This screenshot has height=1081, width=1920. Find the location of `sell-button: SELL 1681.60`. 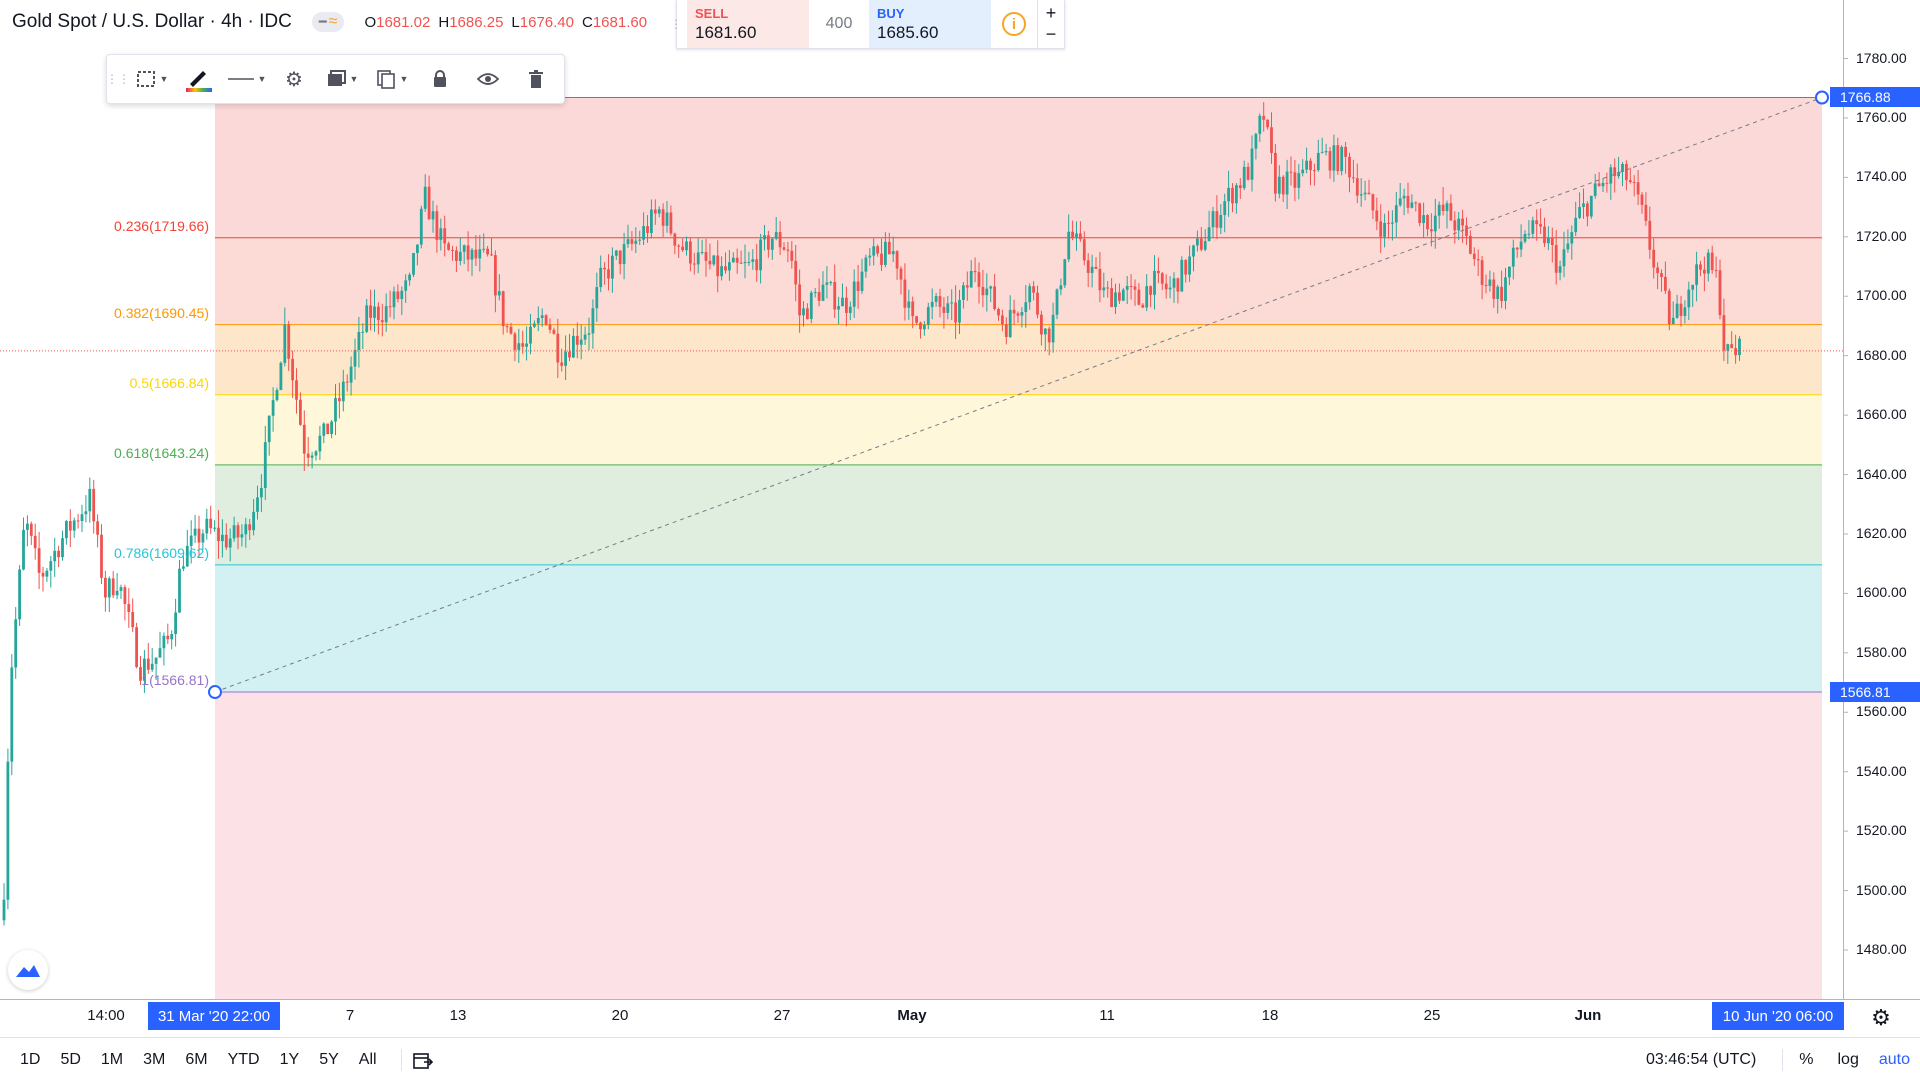

sell-button: SELL 1681.60 is located at coordinates (748, 24).